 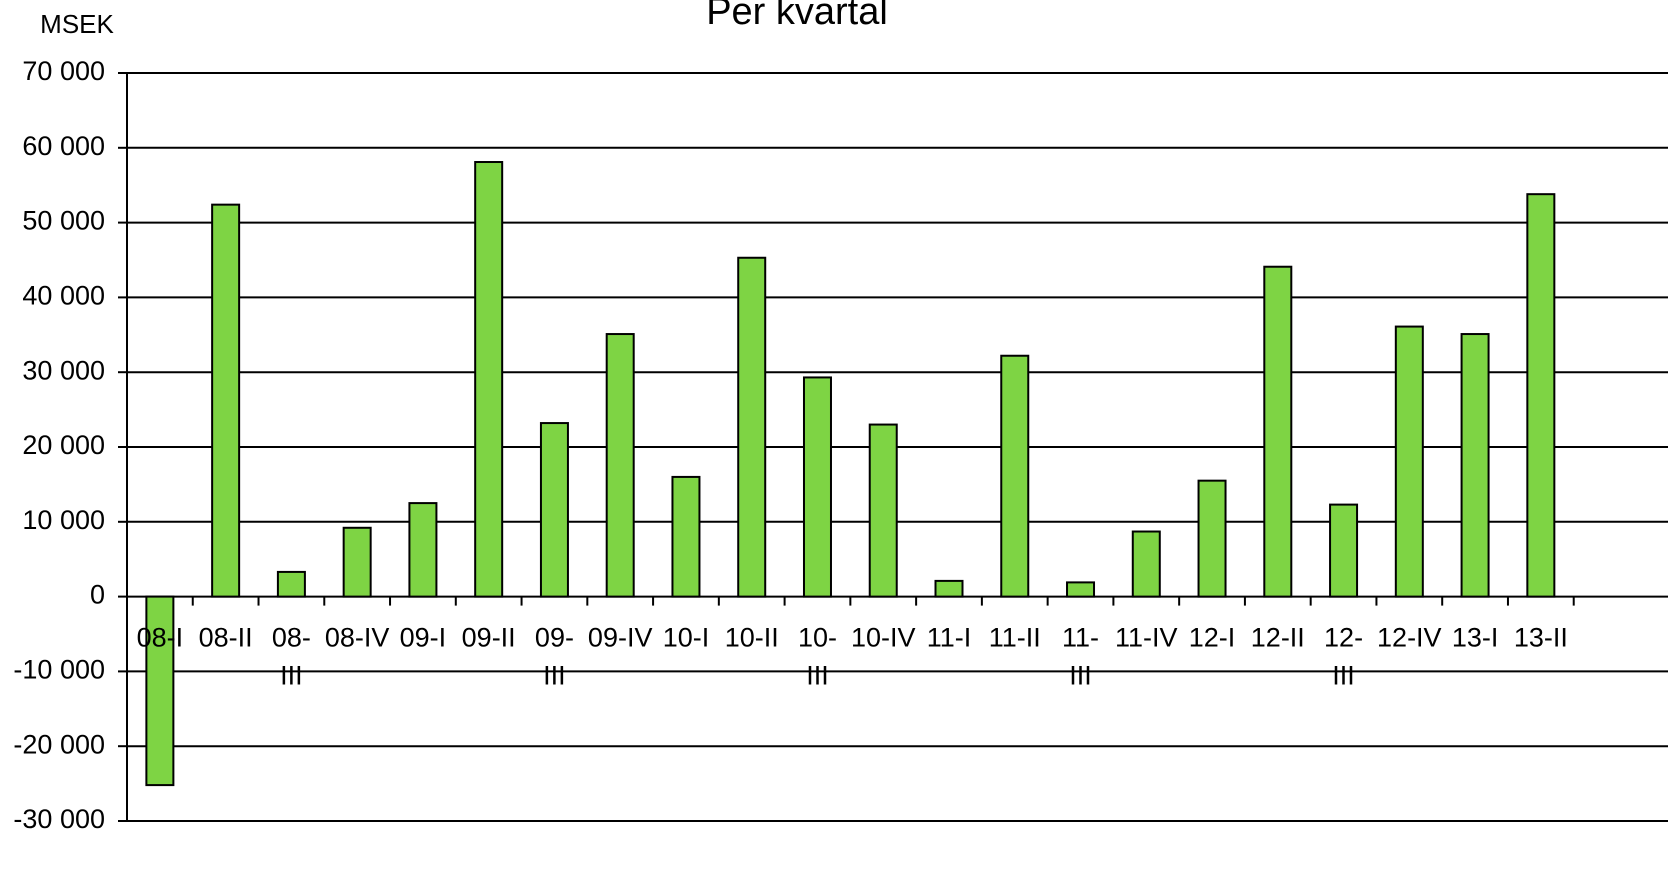 I want to click on x-tick-label-part: 10-, so click(x=817, y=638).